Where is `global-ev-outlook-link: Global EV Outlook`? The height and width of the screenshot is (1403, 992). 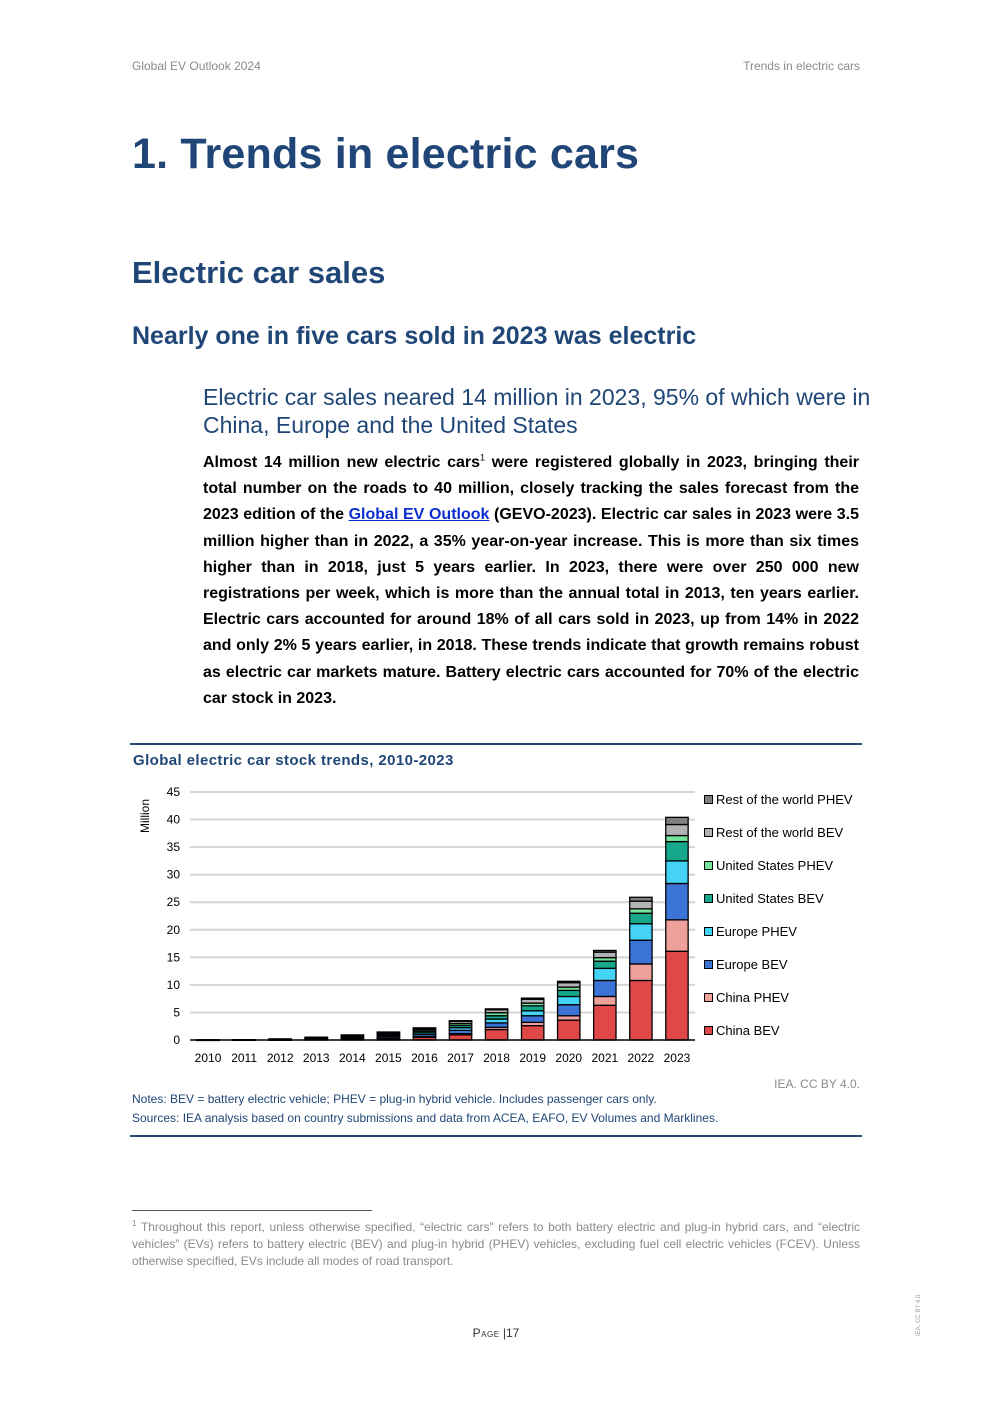 global-ev-outlook-link: Global EV Outlook is located at coordinates (419, 515).